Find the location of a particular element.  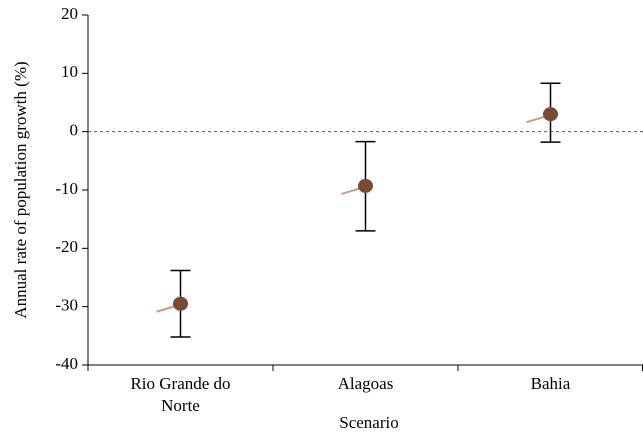

y-axis-title: Annual rate of population growth (%) is located at coordinates (20, 189).